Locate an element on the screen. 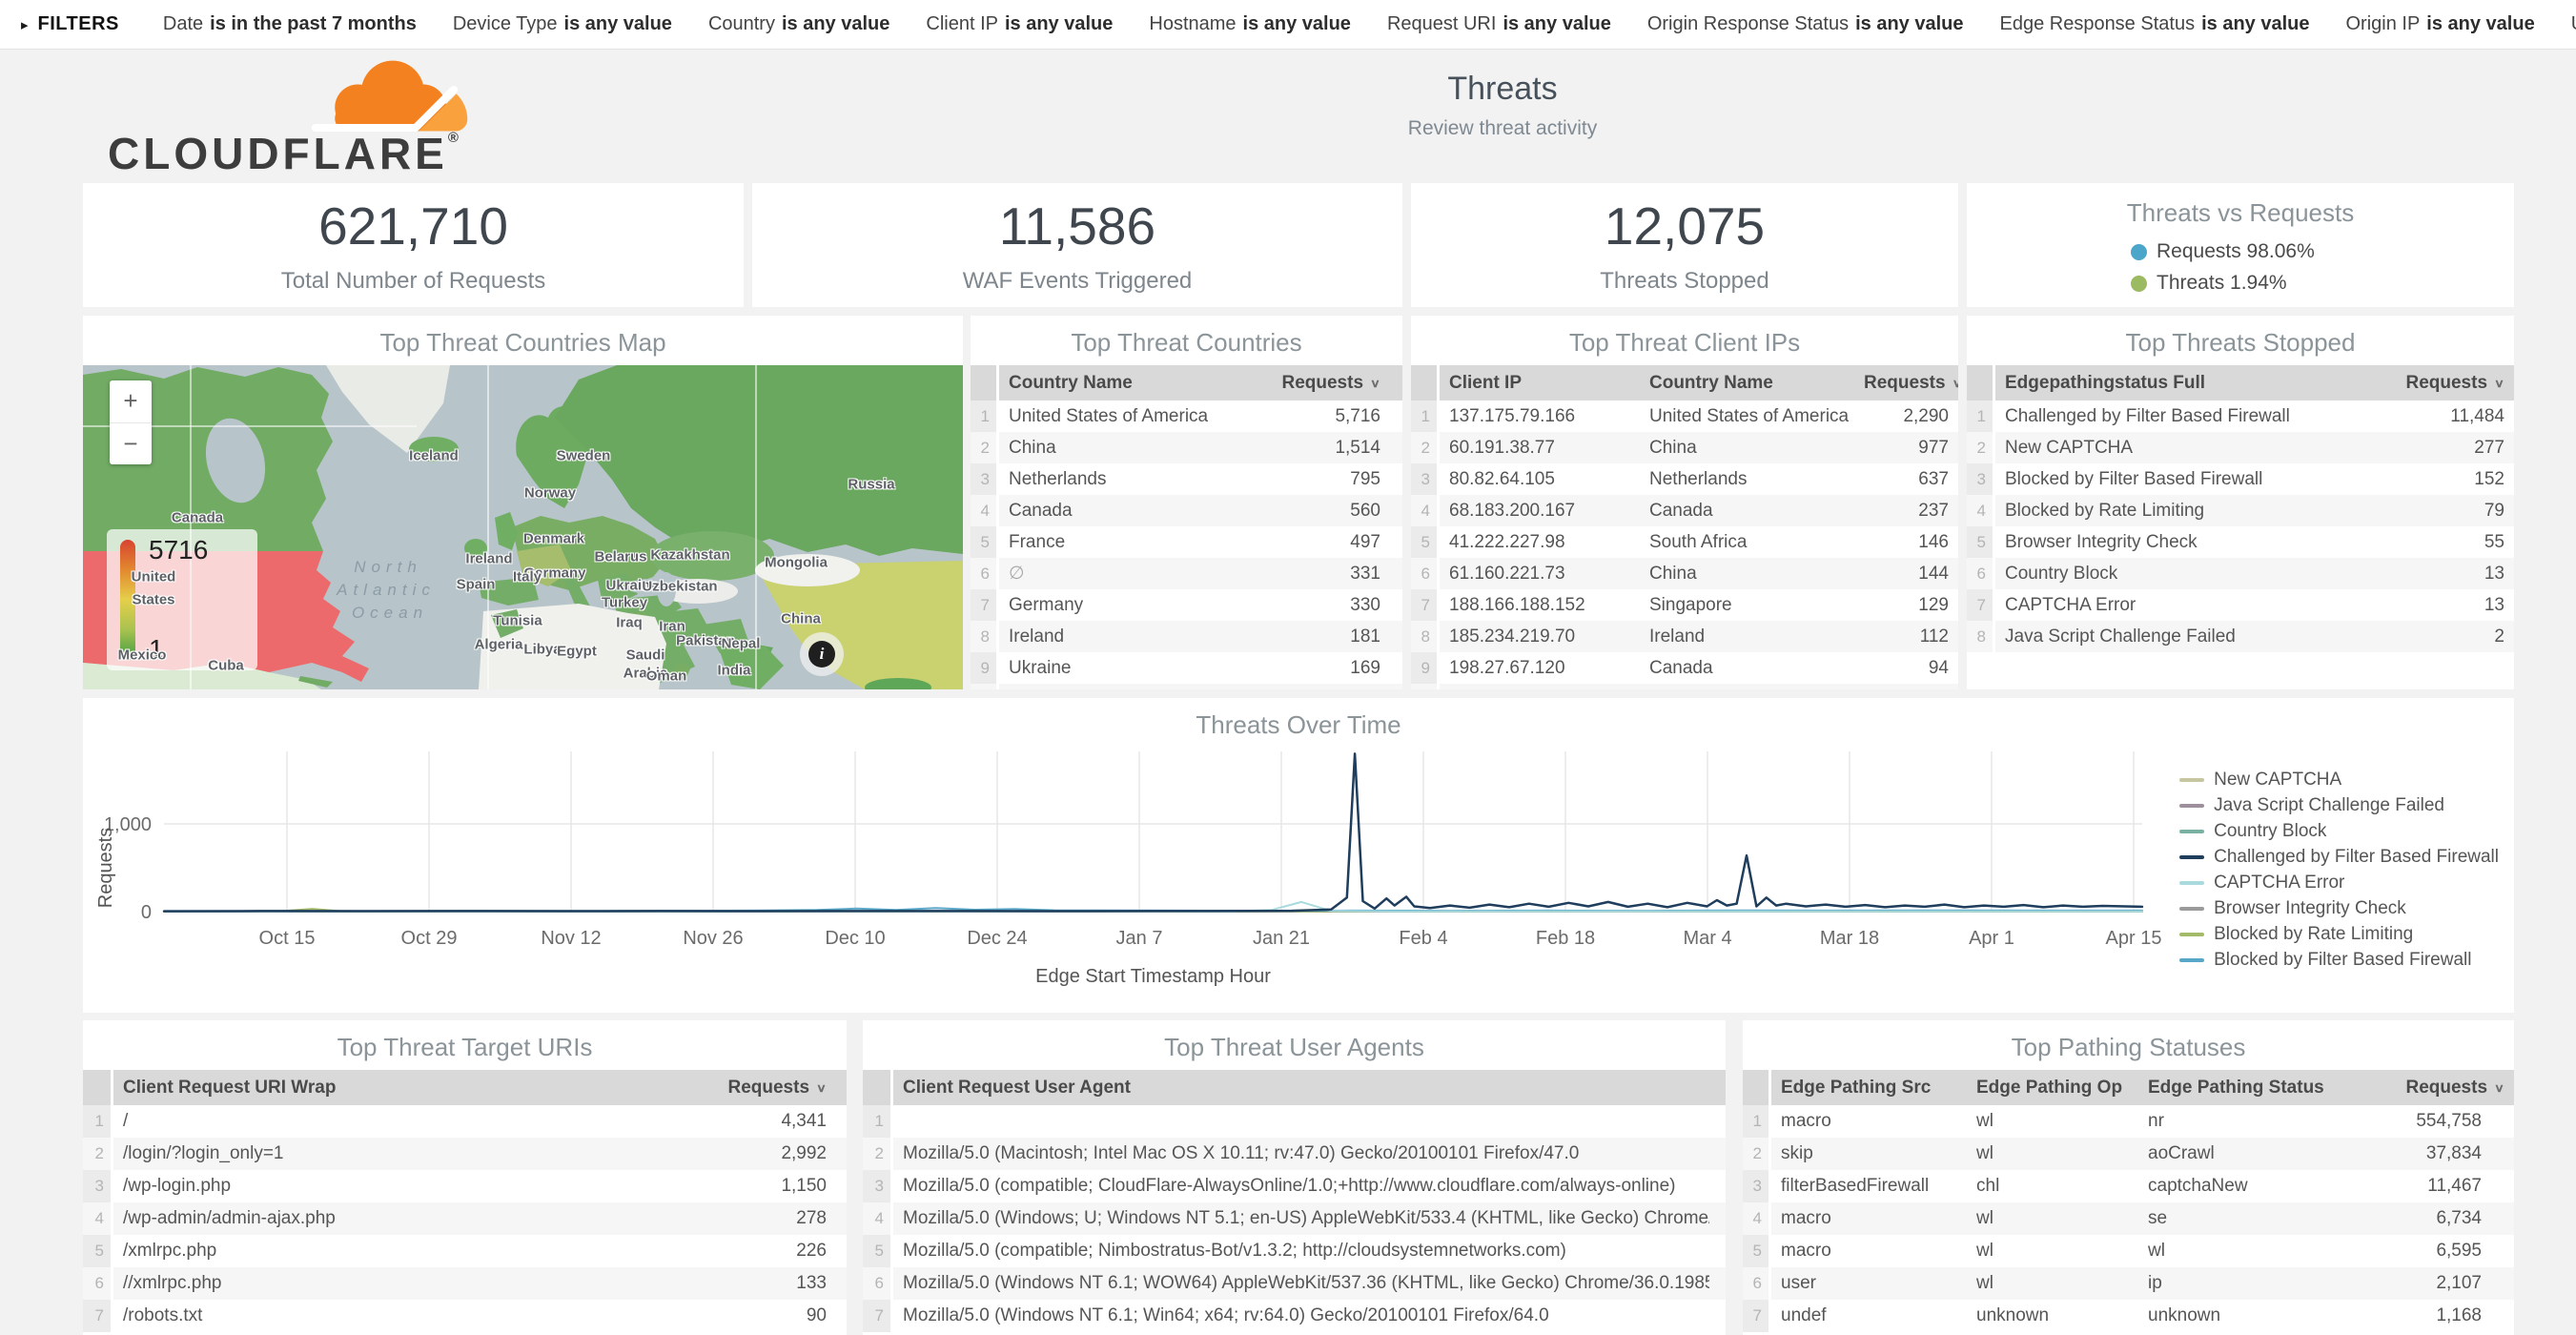 This screenshot has height=1335, width=2576. chart-legend-item: Blocked by Filter Based Firewall is located at coordinates (2339, 960).